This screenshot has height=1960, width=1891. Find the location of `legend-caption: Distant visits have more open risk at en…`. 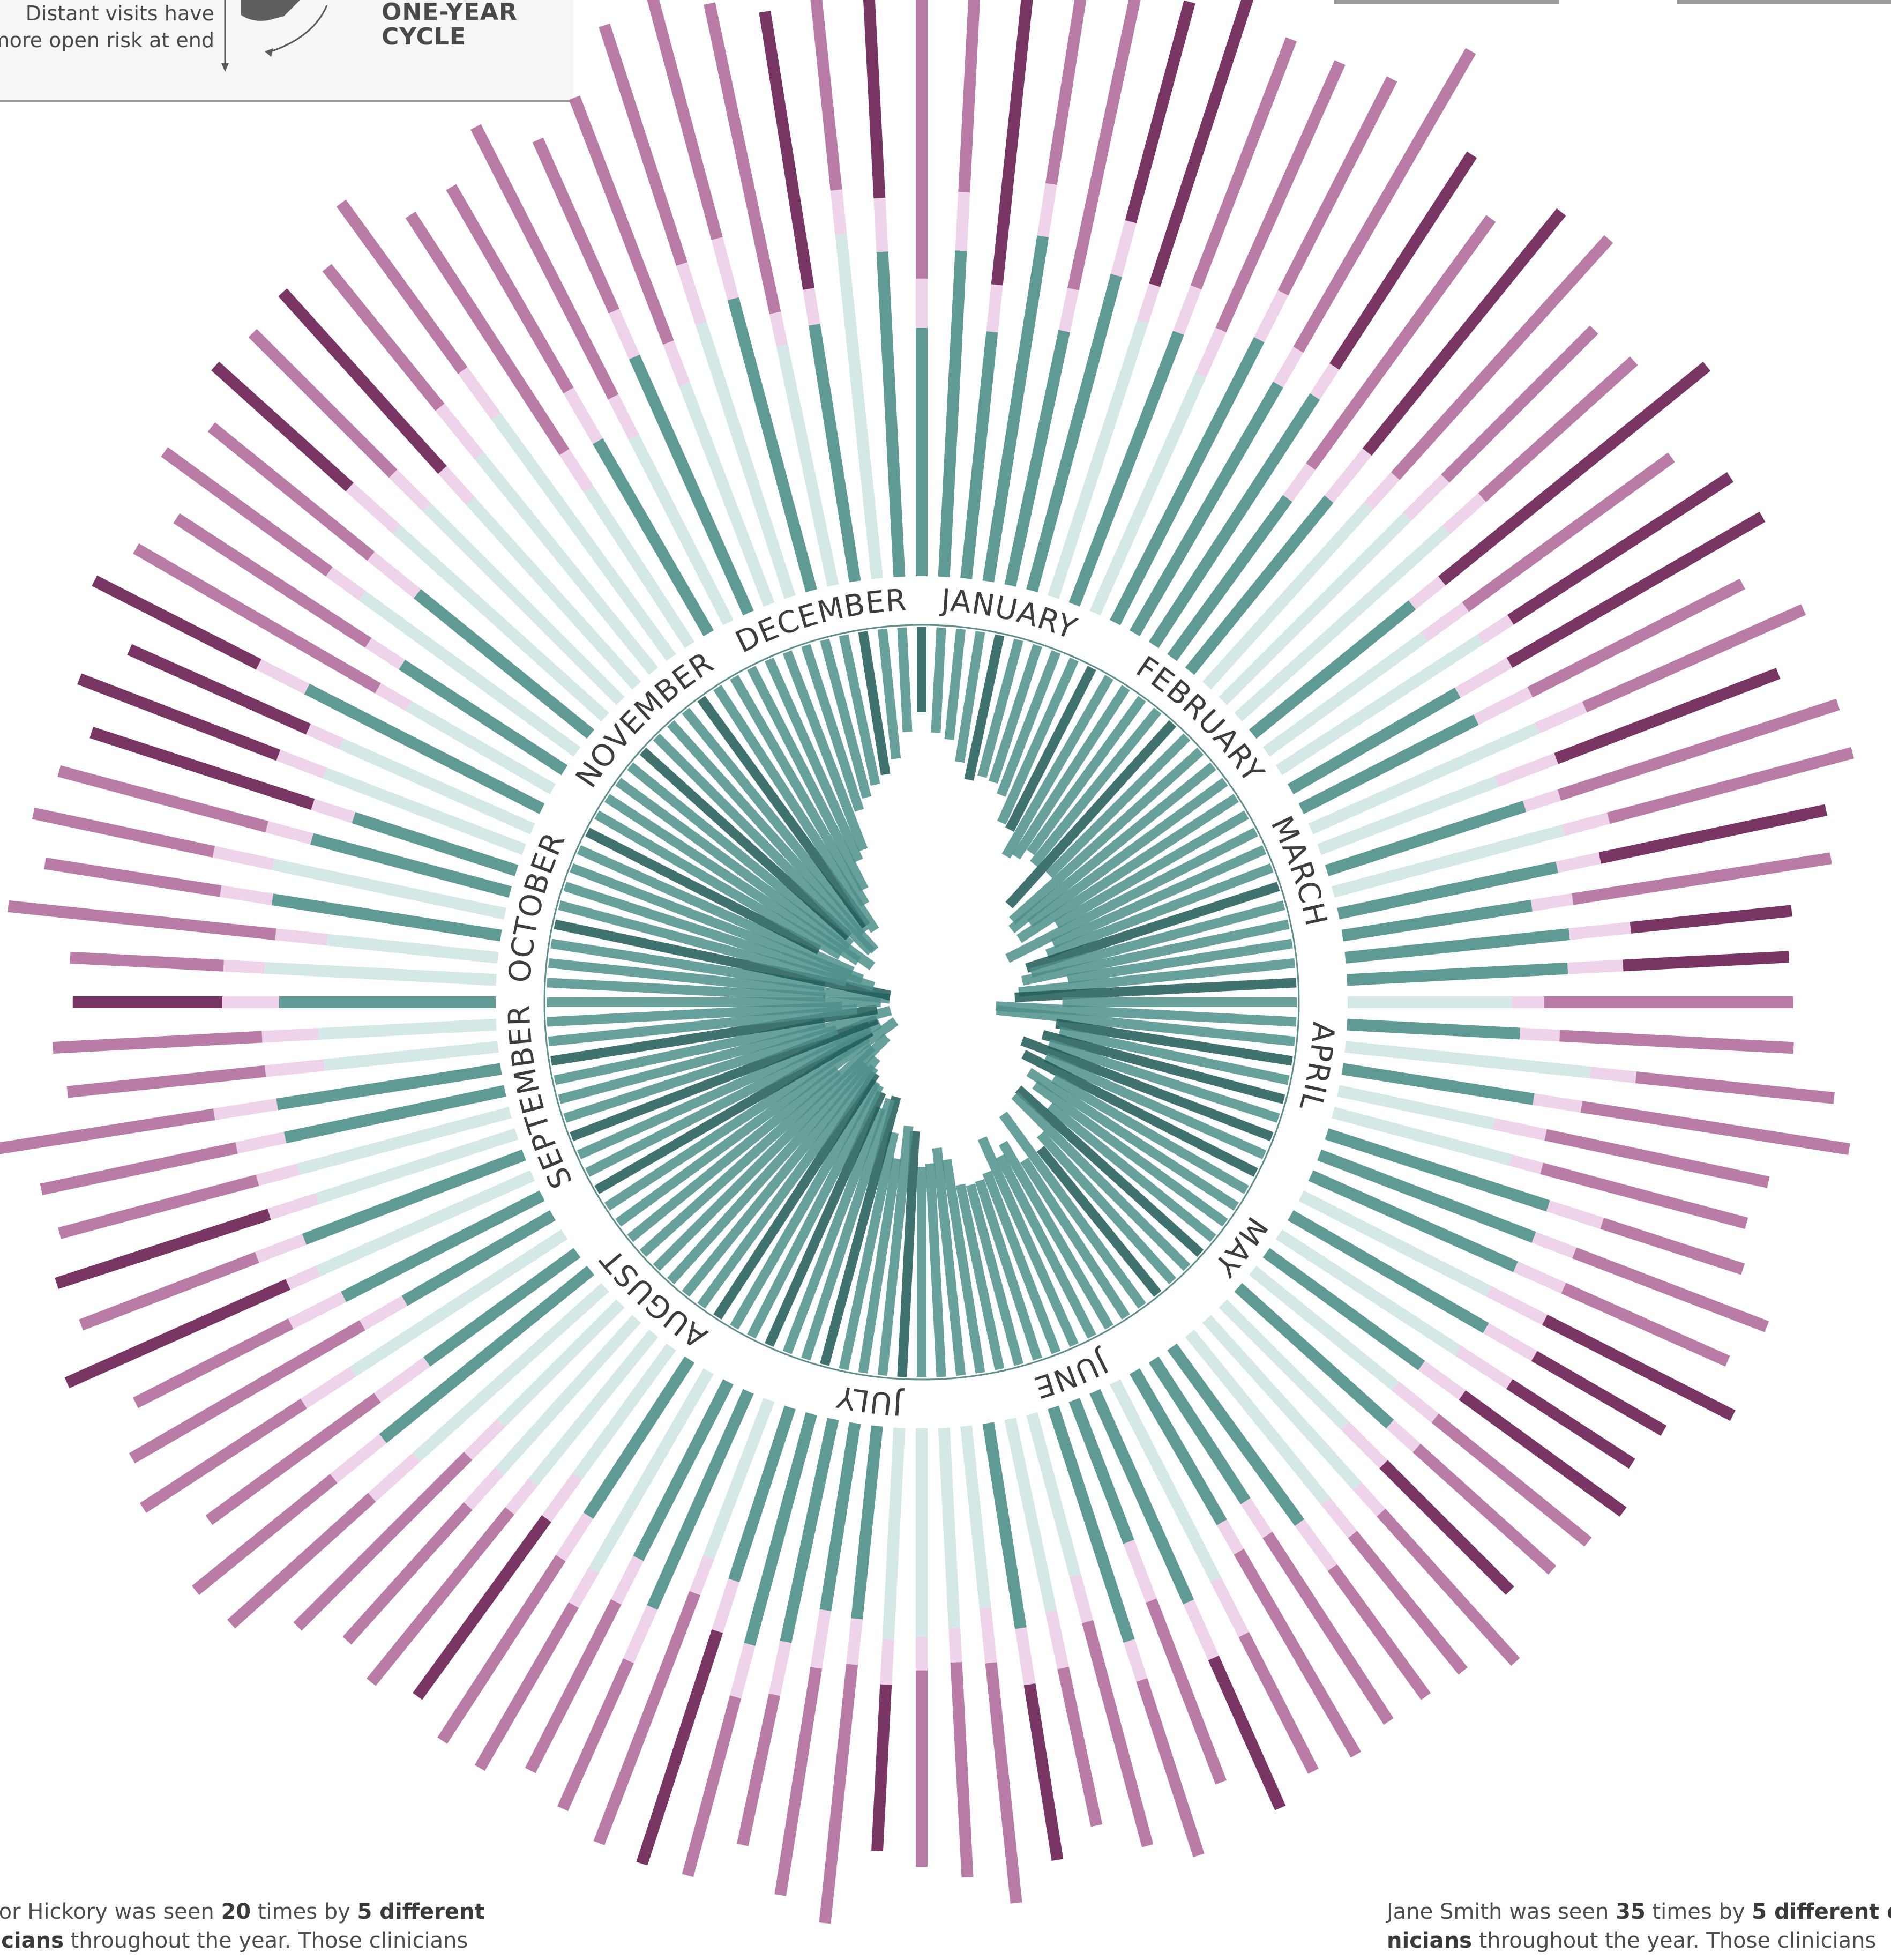

legend-caption: Distant visits have more open risk at en… is located at coordinates (107, 27).